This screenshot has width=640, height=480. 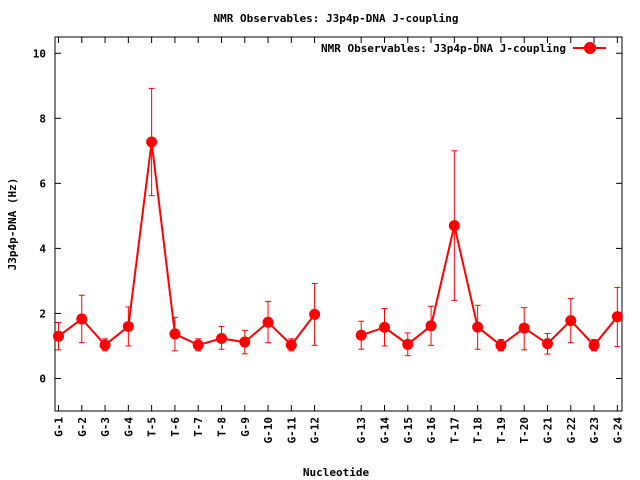 I want to click on y-tick-label: 0, so click(x=42, y=378).